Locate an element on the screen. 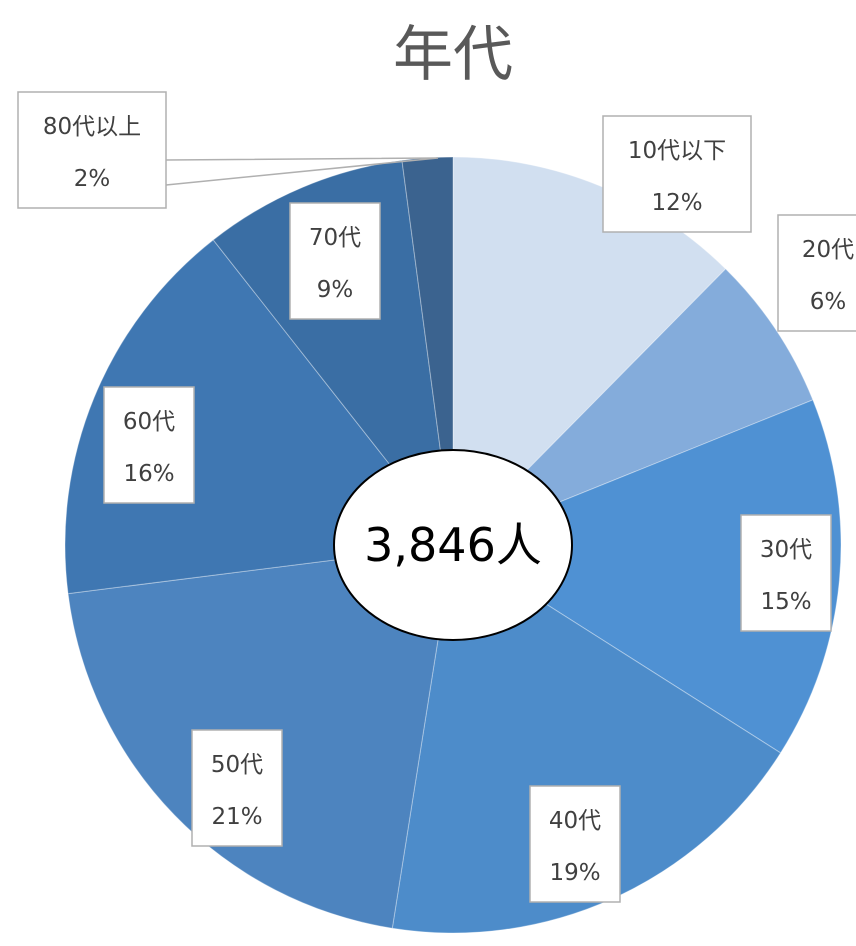  center-total: 3,846人 is located at coordinates (453, 545).